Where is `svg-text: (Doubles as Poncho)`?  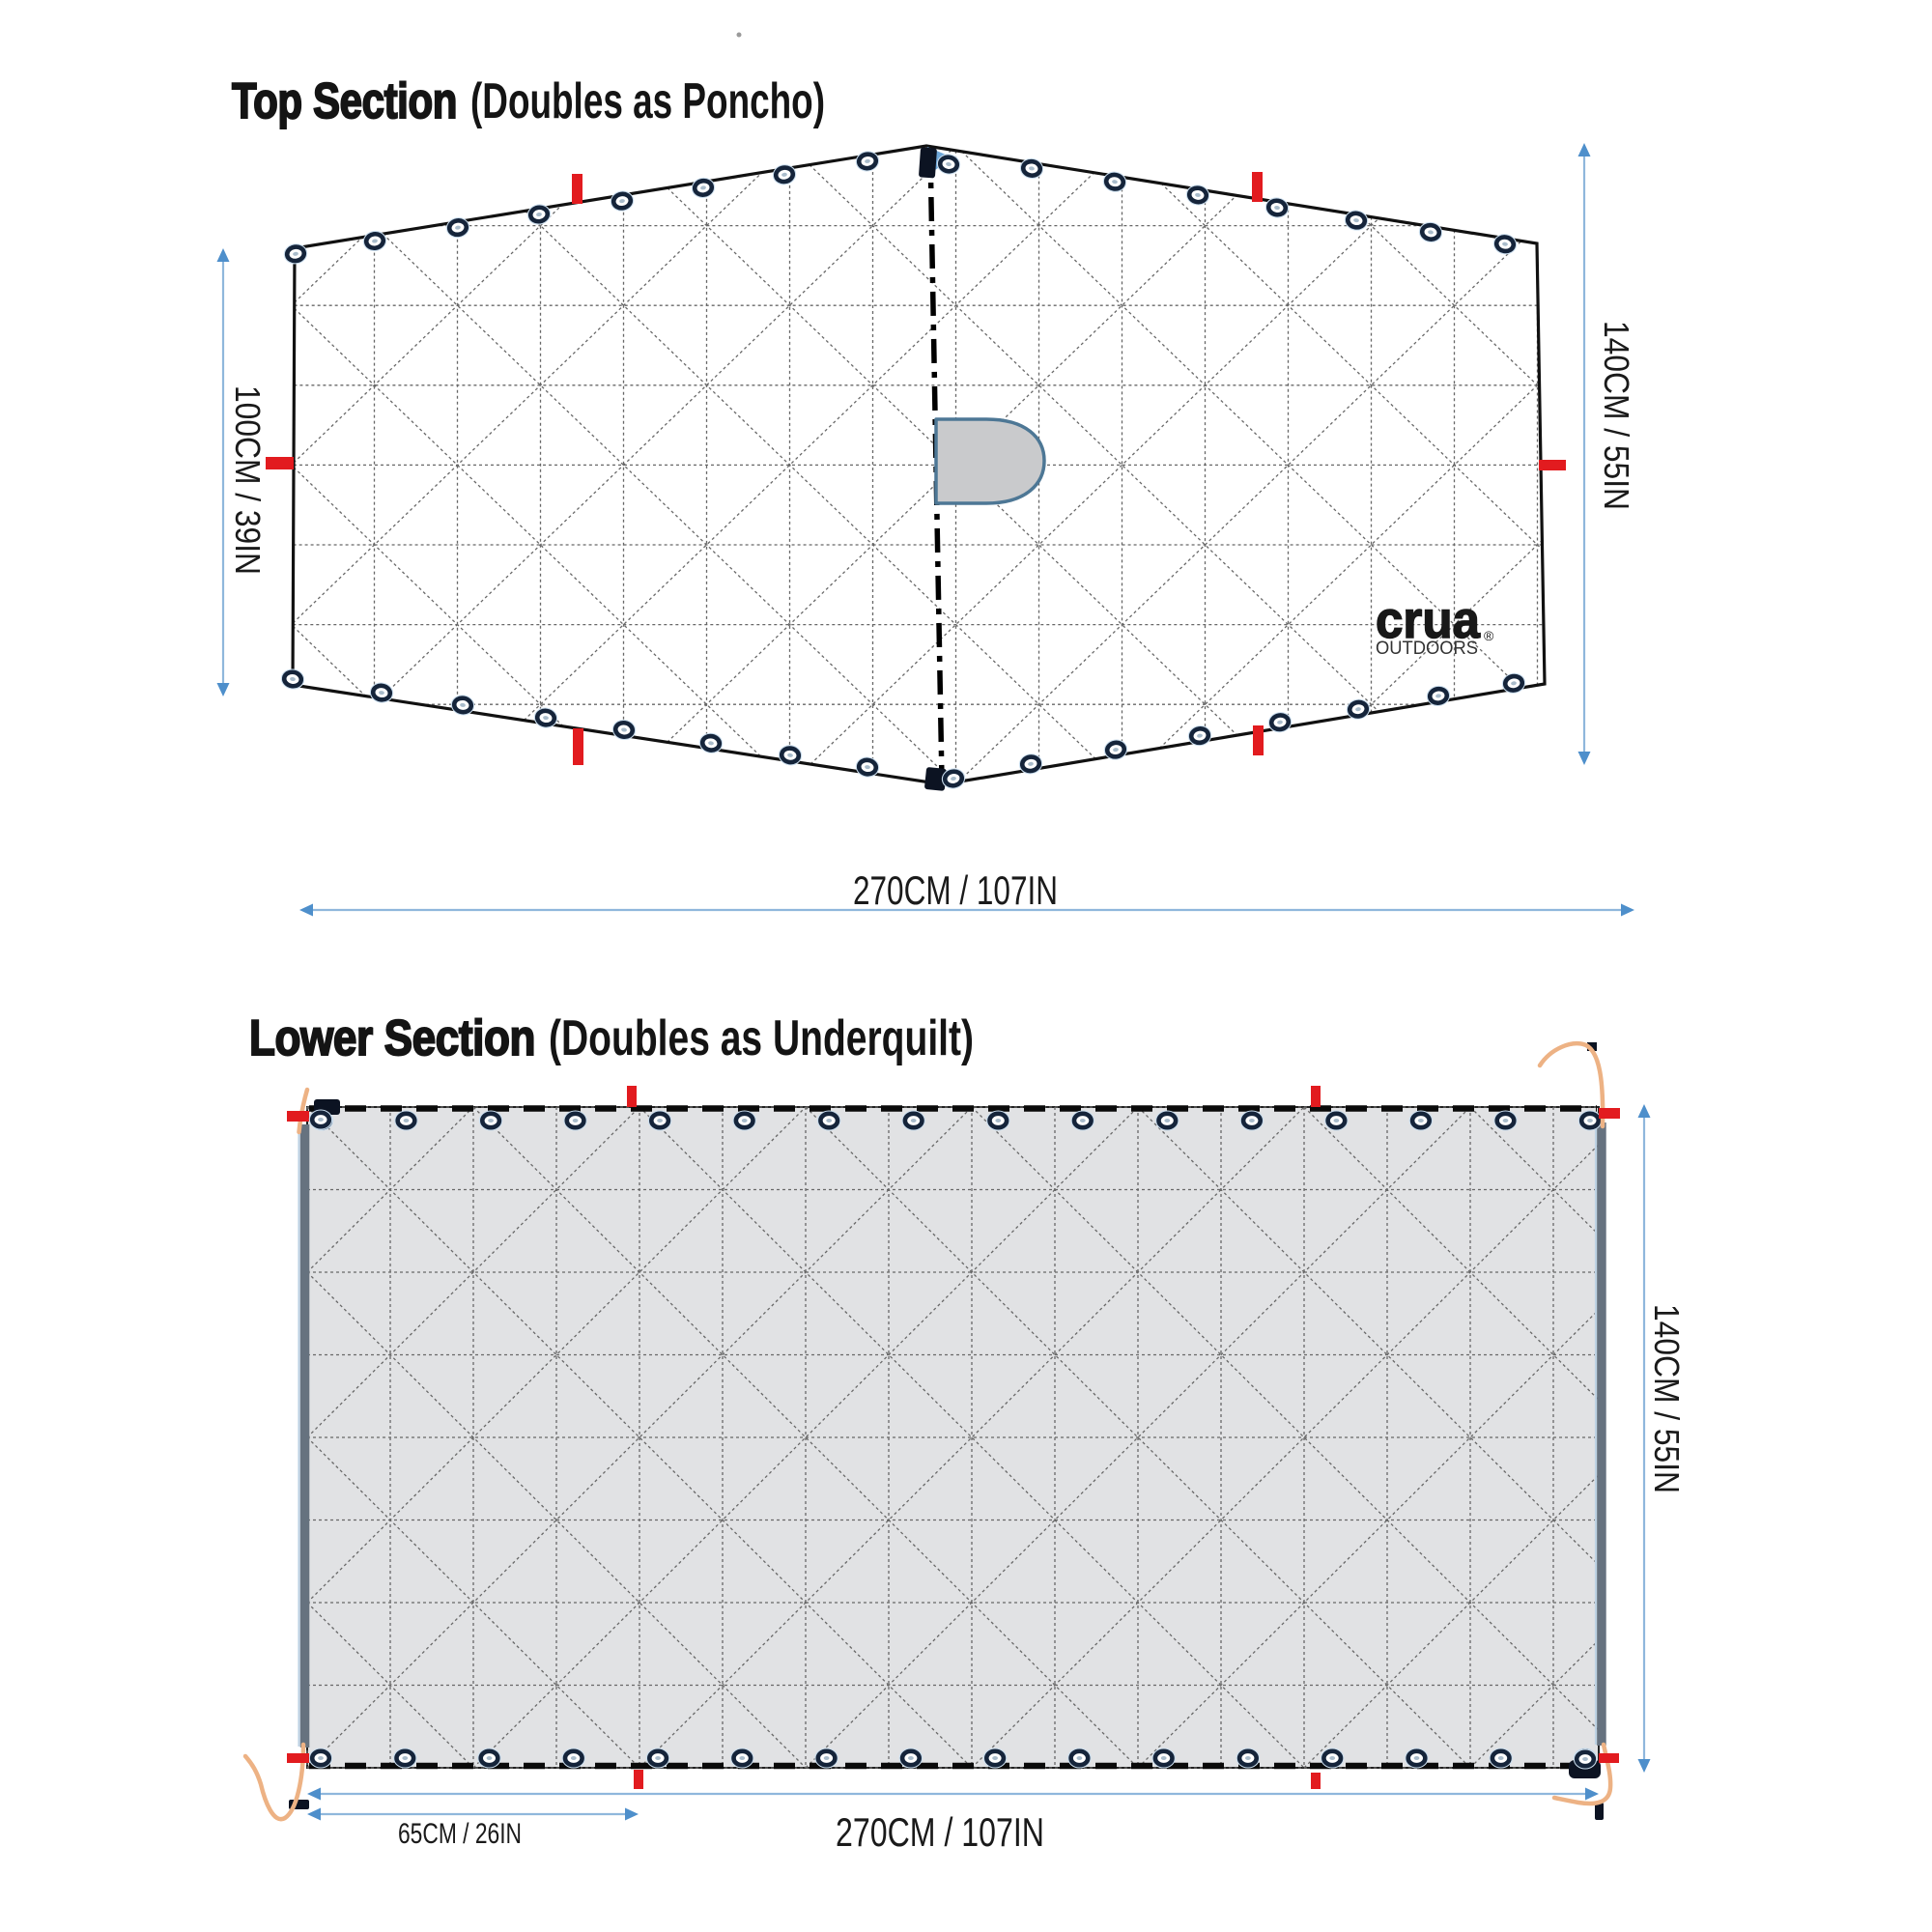 svg-text: (Doubles as Poncho) is located at coordinates (647, 101).